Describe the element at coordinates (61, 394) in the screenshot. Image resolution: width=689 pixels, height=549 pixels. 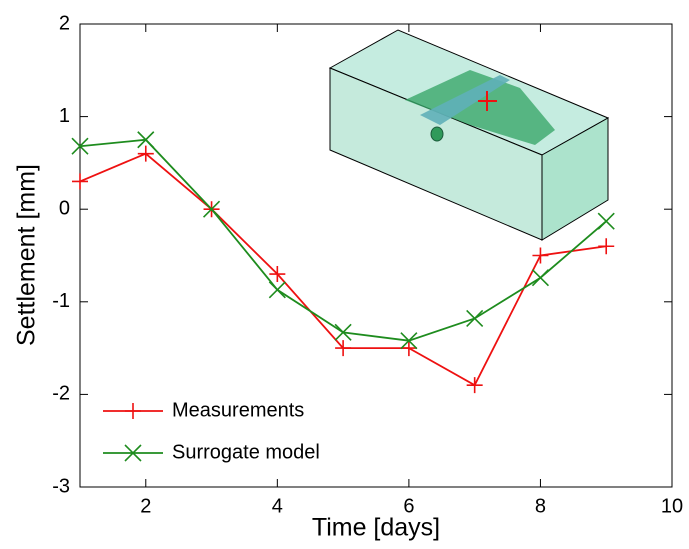
I see `y-tick-label: -2` at that location.